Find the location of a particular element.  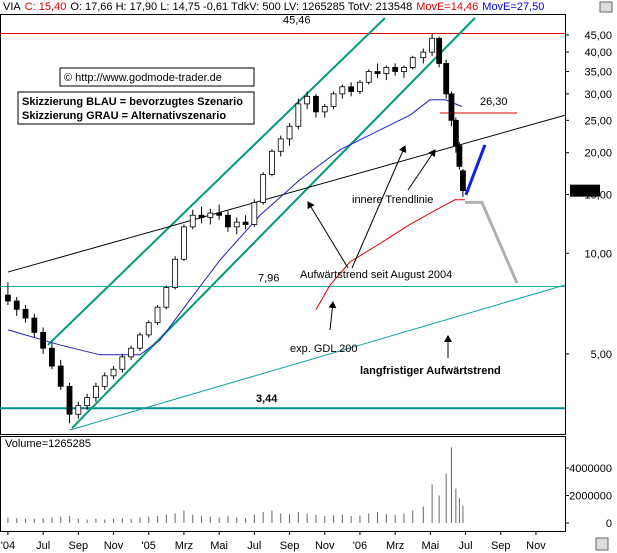

annotation: langfristiger Aufwärtstrend is located at coordinates (430, 371).